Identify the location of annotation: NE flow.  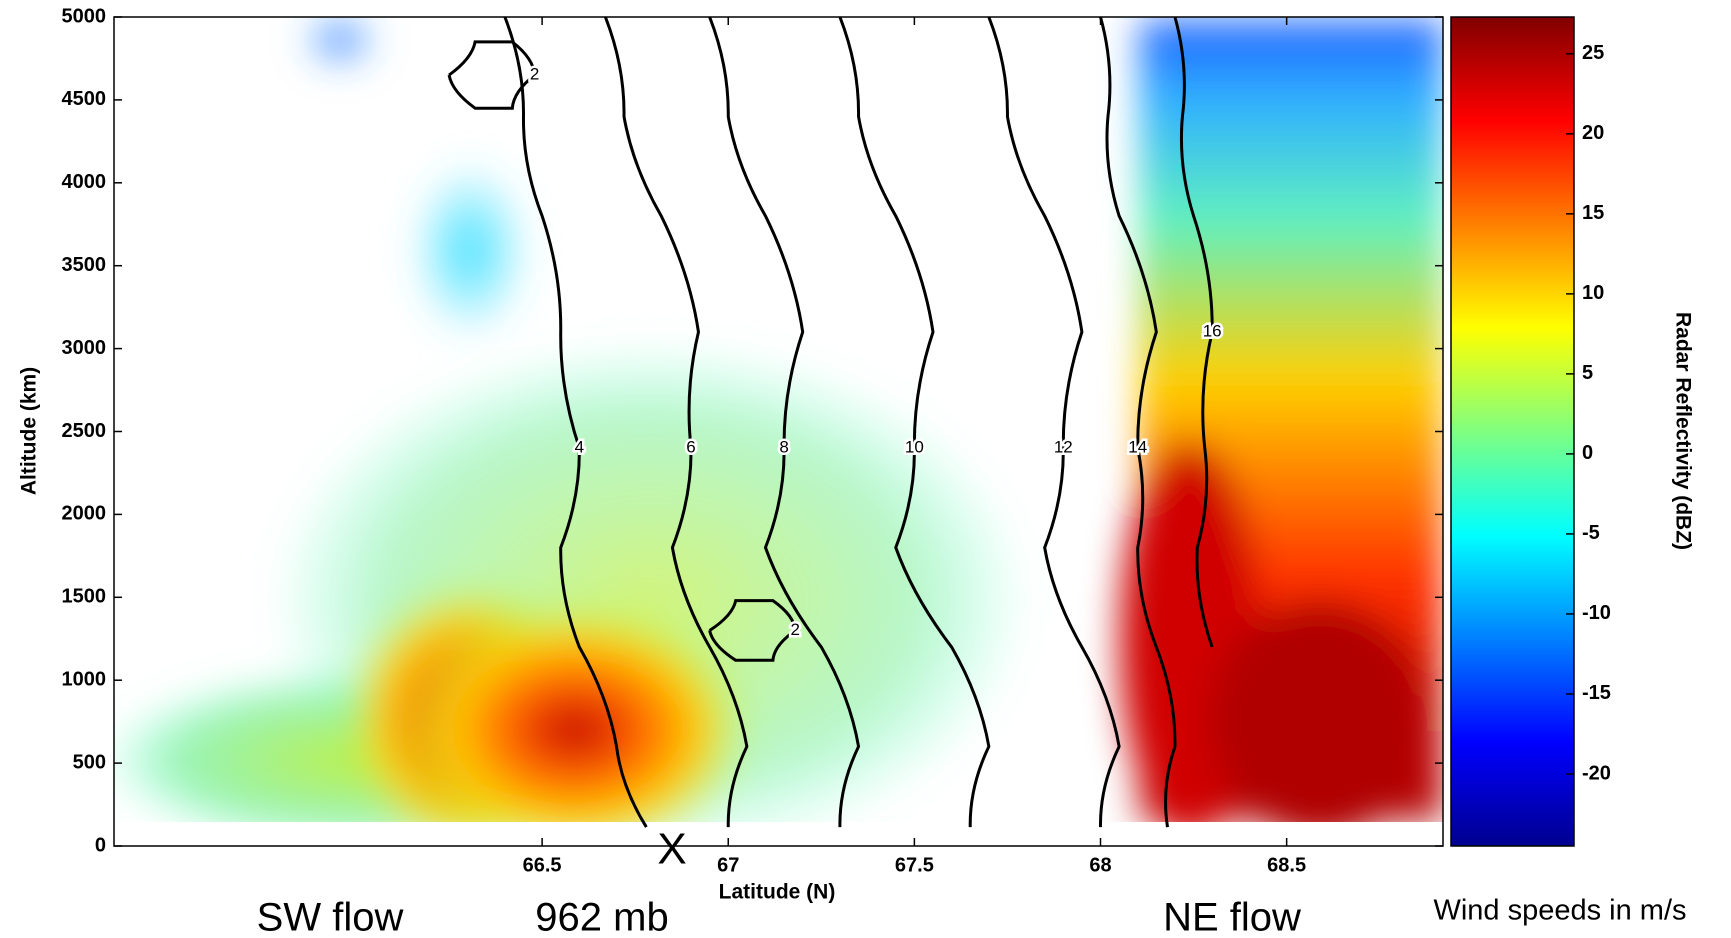
(1232, 917).